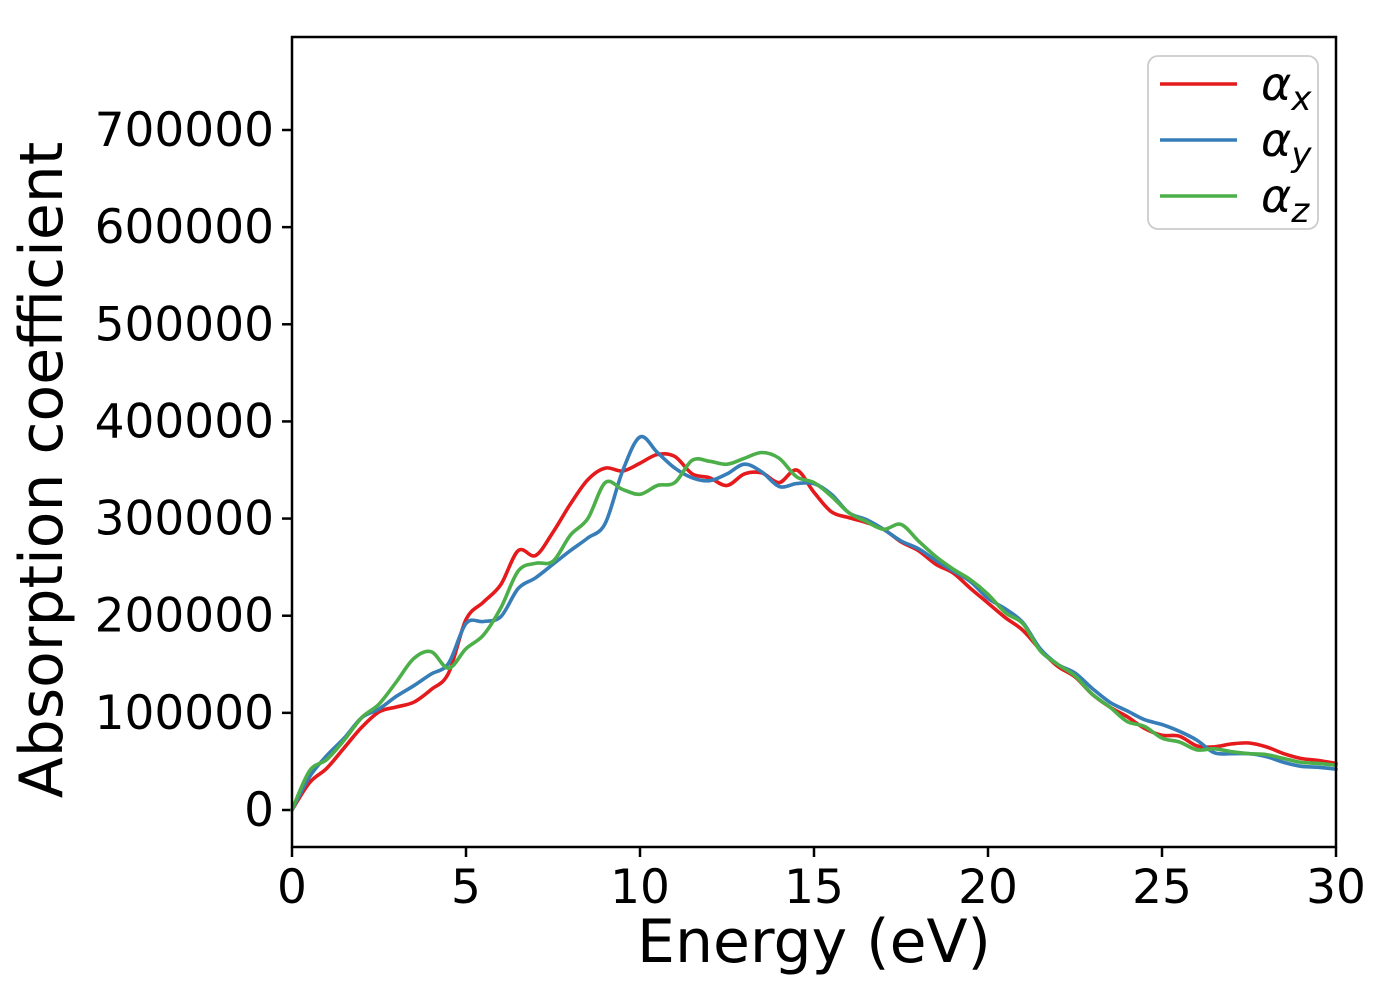 This screenshot has width=1400, height=1000. Describe the element at coordinates (184, 713) in the screenshot. I see `y-tick-label: 100000` at that location.